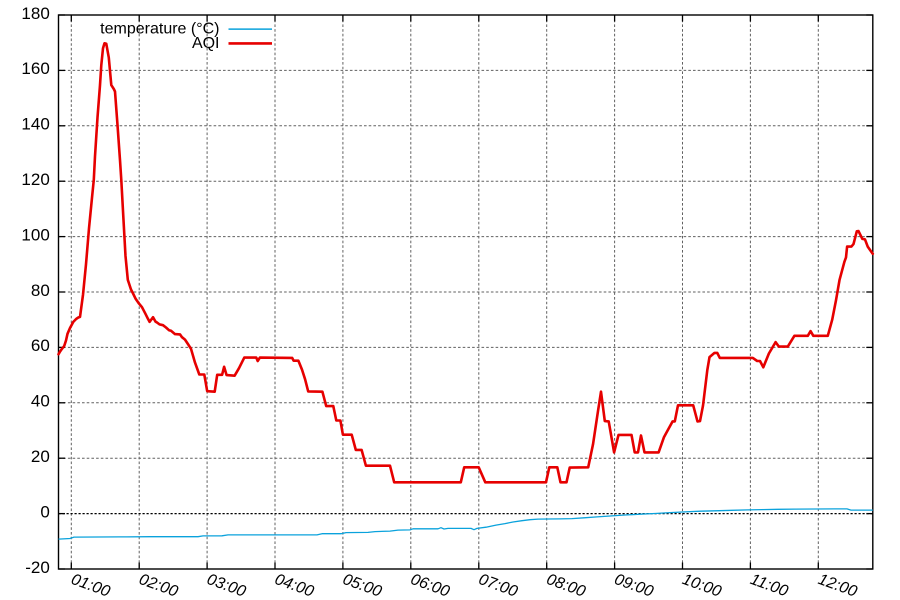  Describe the element at coordinates (35, 179) in the screenshot. I see `svg-text: 120` at that location.